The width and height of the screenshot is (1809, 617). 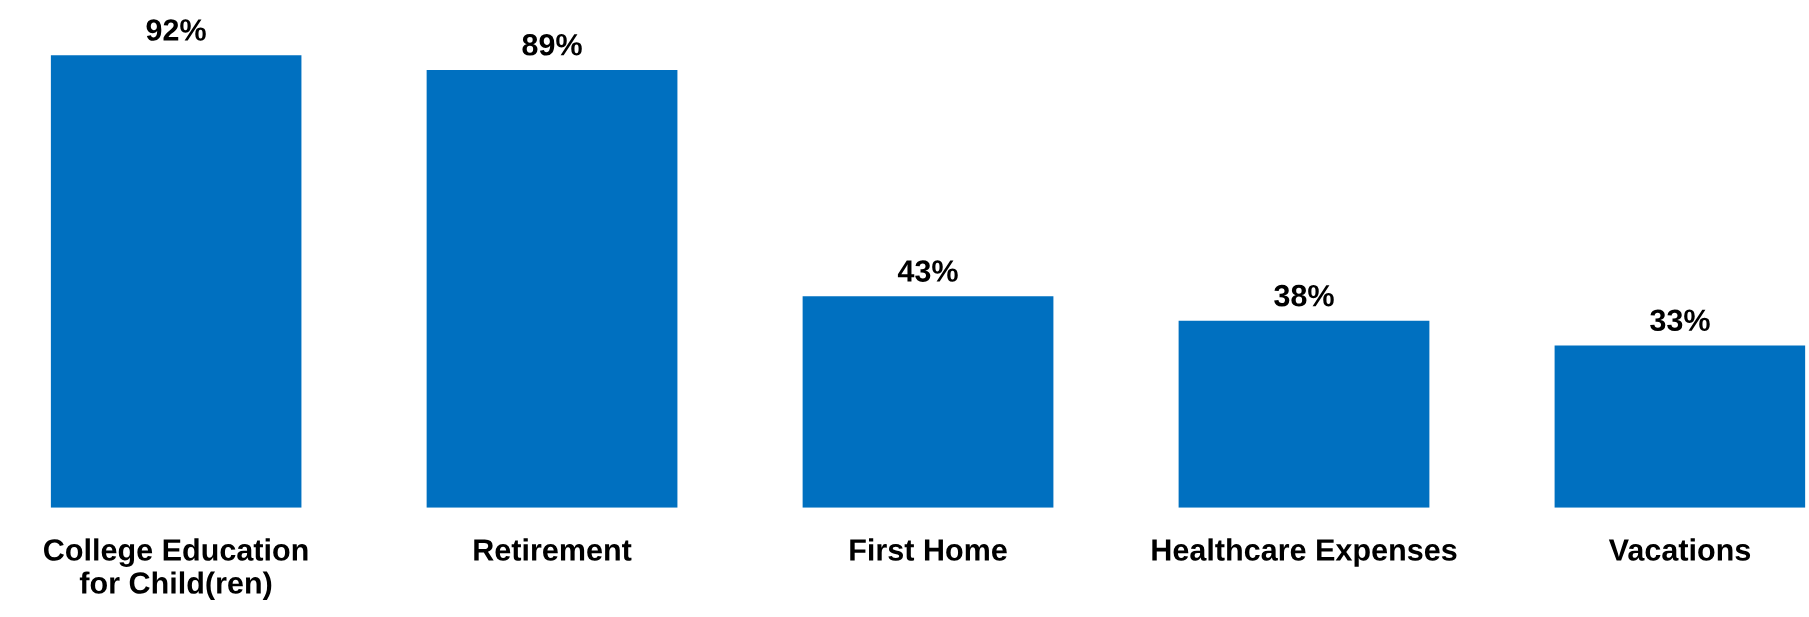 What do you see at coordinates (176, 569) in the screenshot?
I see `x-tick-label: College Education for Child(ren)` at bounding box center [176, 569].